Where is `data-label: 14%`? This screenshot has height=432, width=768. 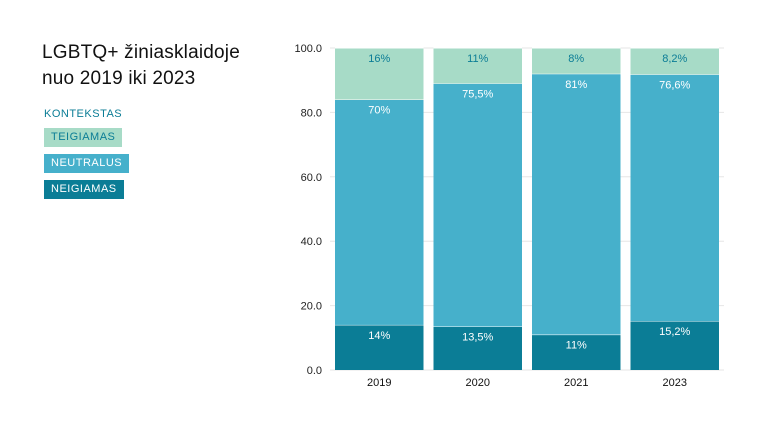 data-label: 14% is located at coordinates (379, 336).